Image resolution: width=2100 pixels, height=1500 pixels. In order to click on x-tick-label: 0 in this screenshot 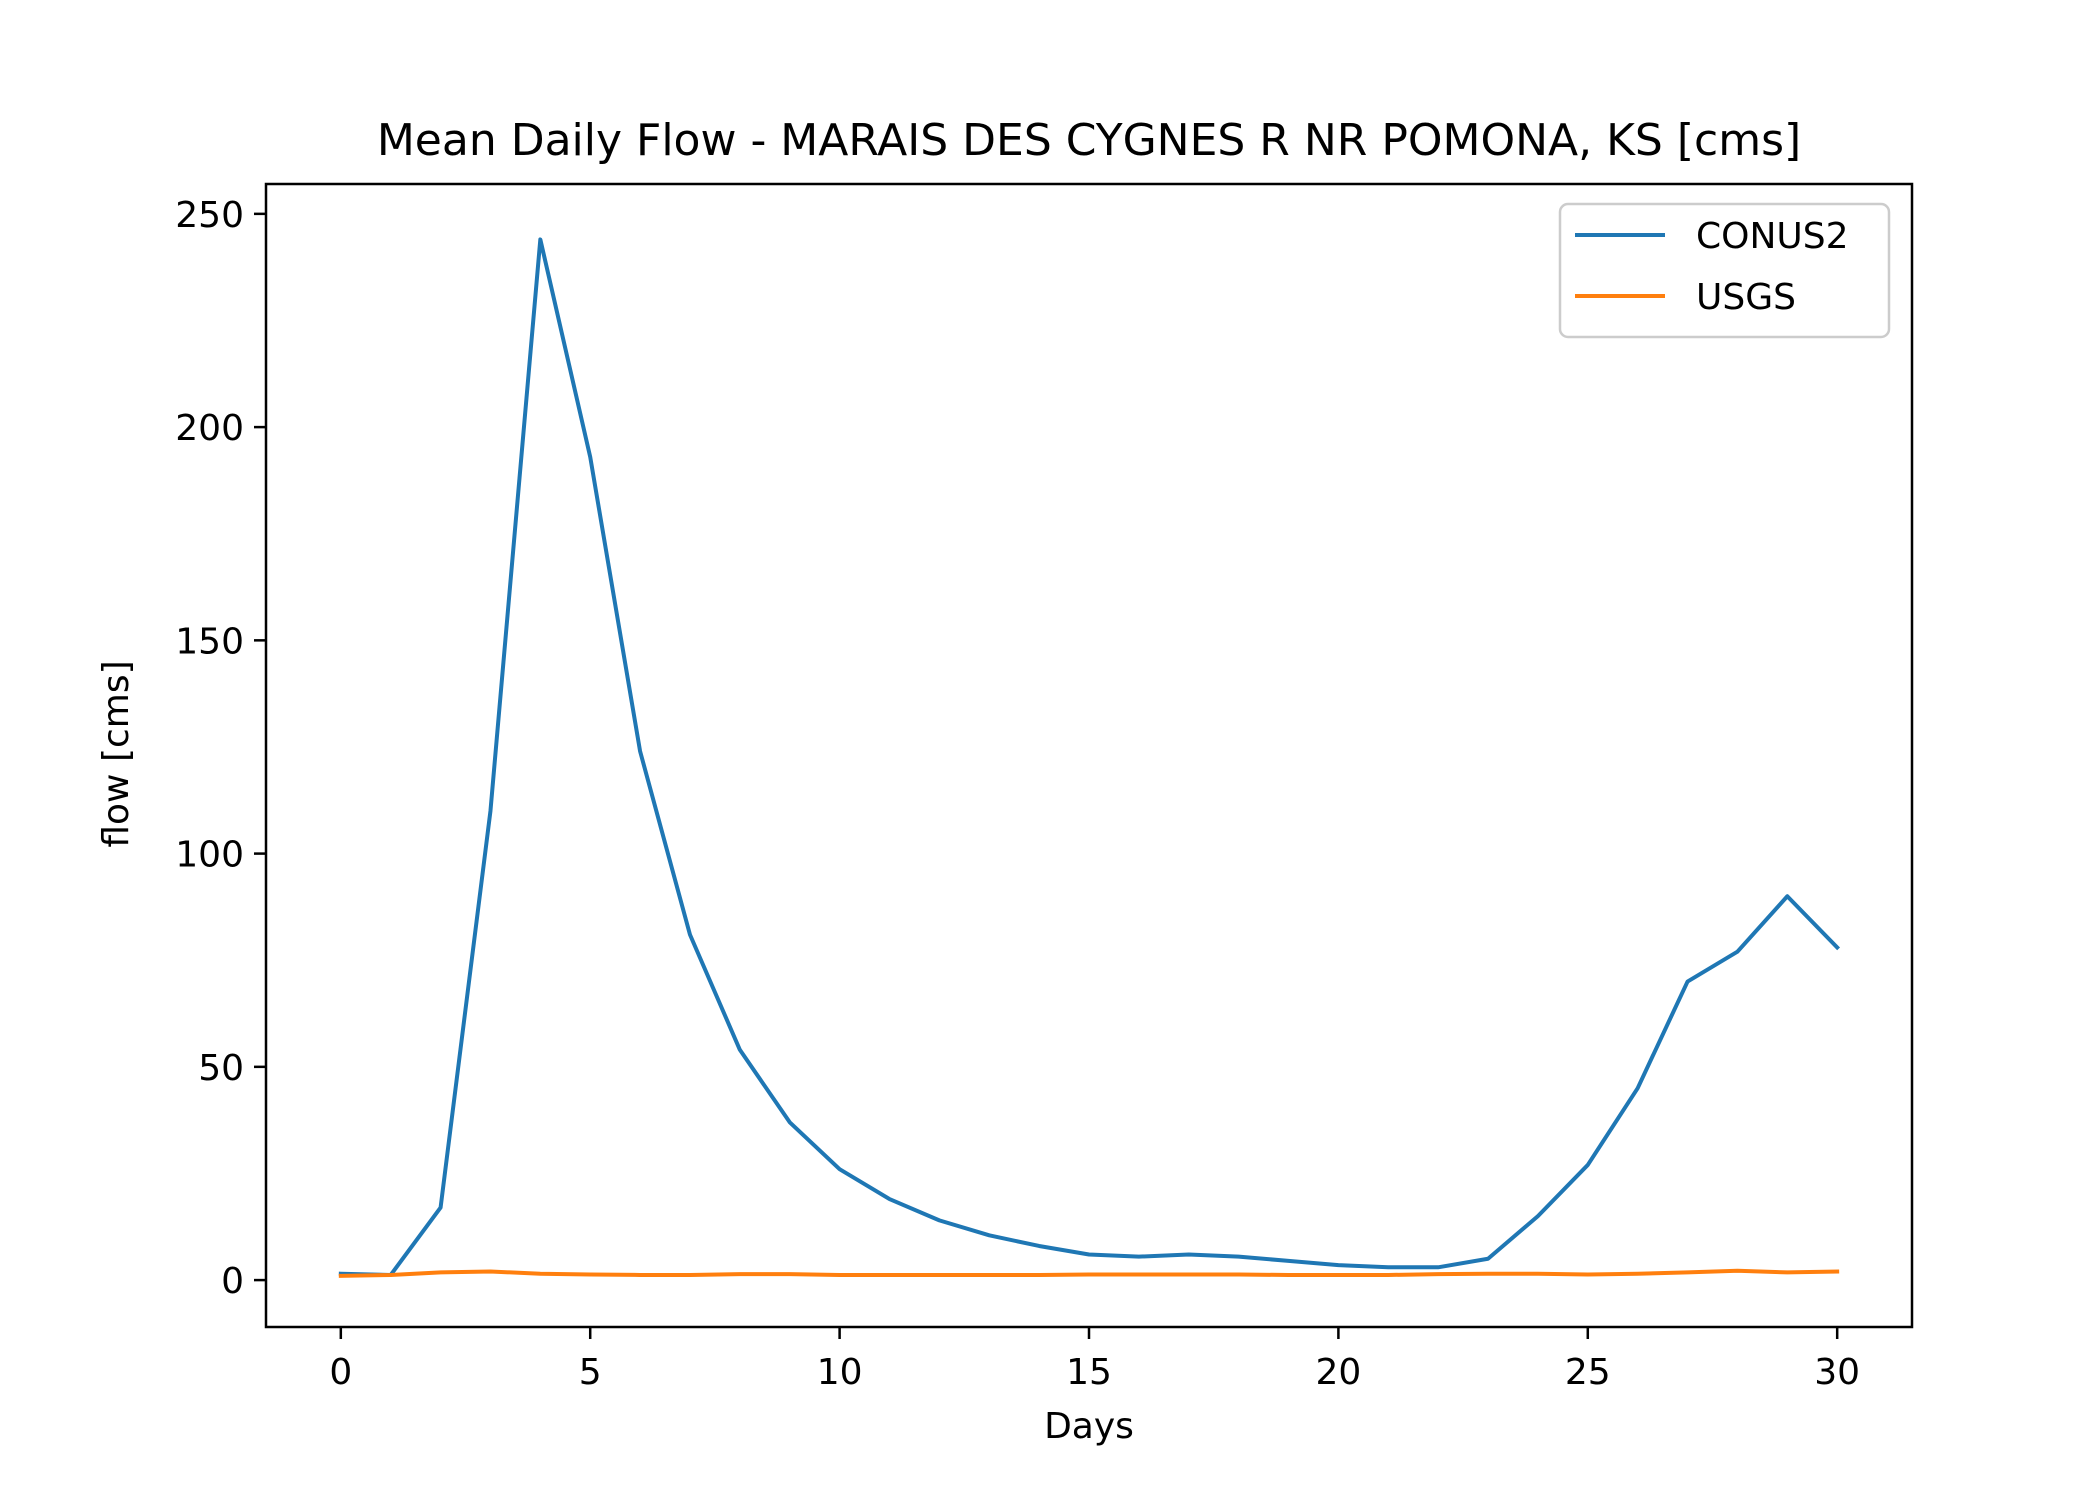, I will do `click(340, 1372)`.